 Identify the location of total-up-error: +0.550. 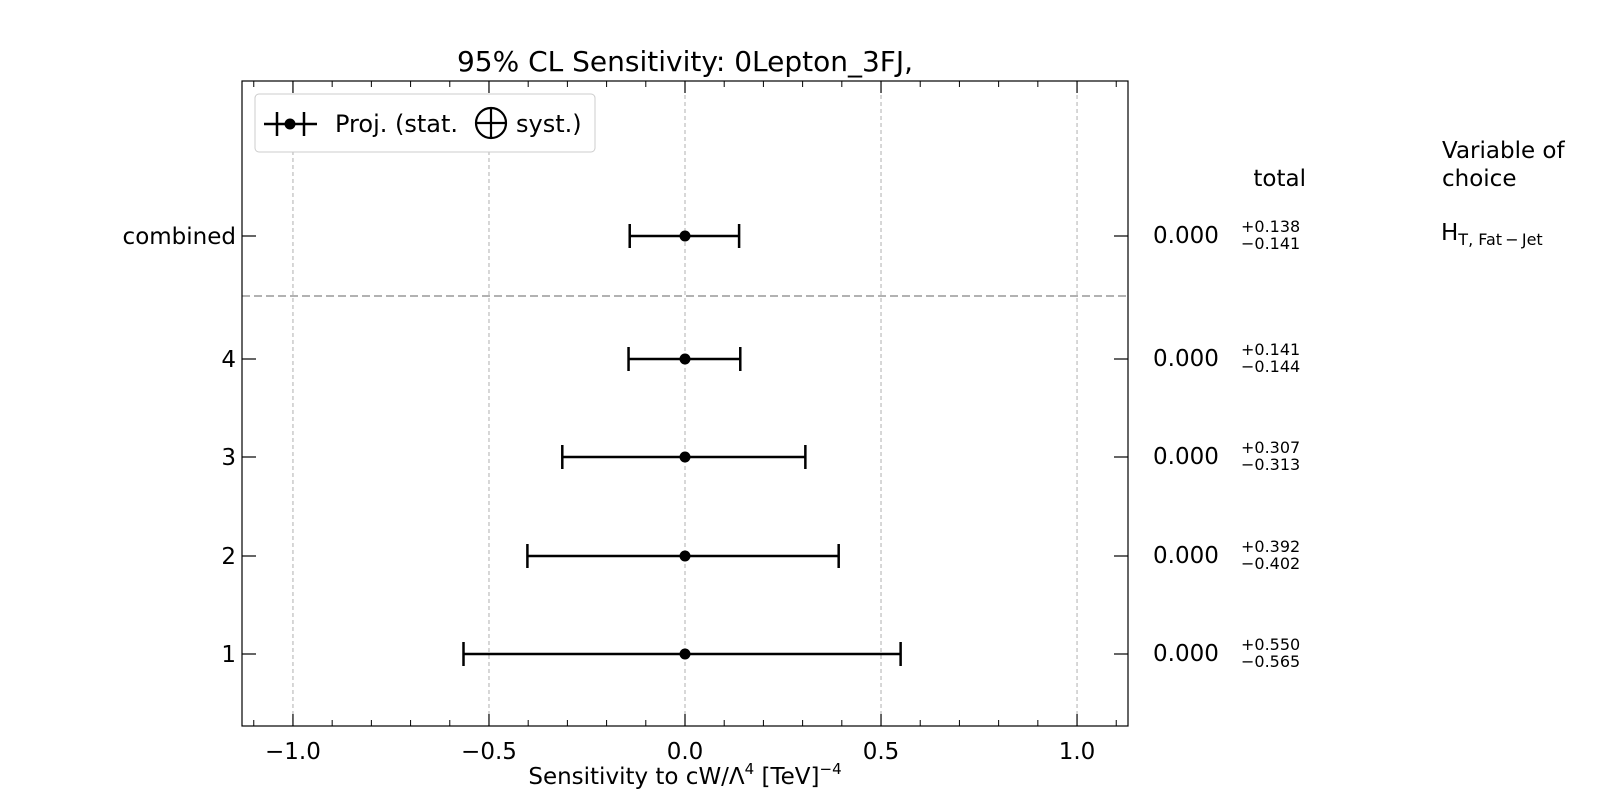
(1270, 644).